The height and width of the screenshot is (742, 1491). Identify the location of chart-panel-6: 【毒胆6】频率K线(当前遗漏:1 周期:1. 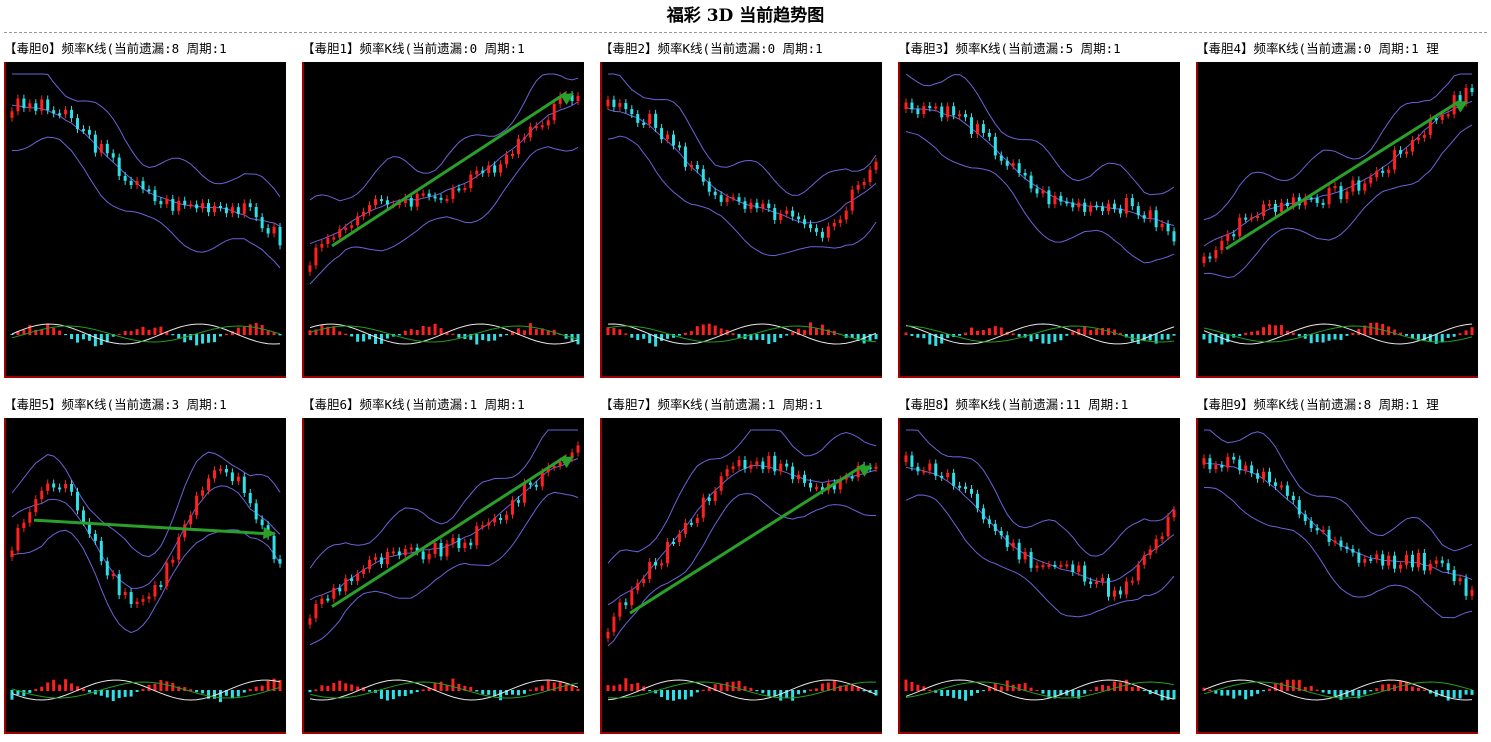
(450, 563).